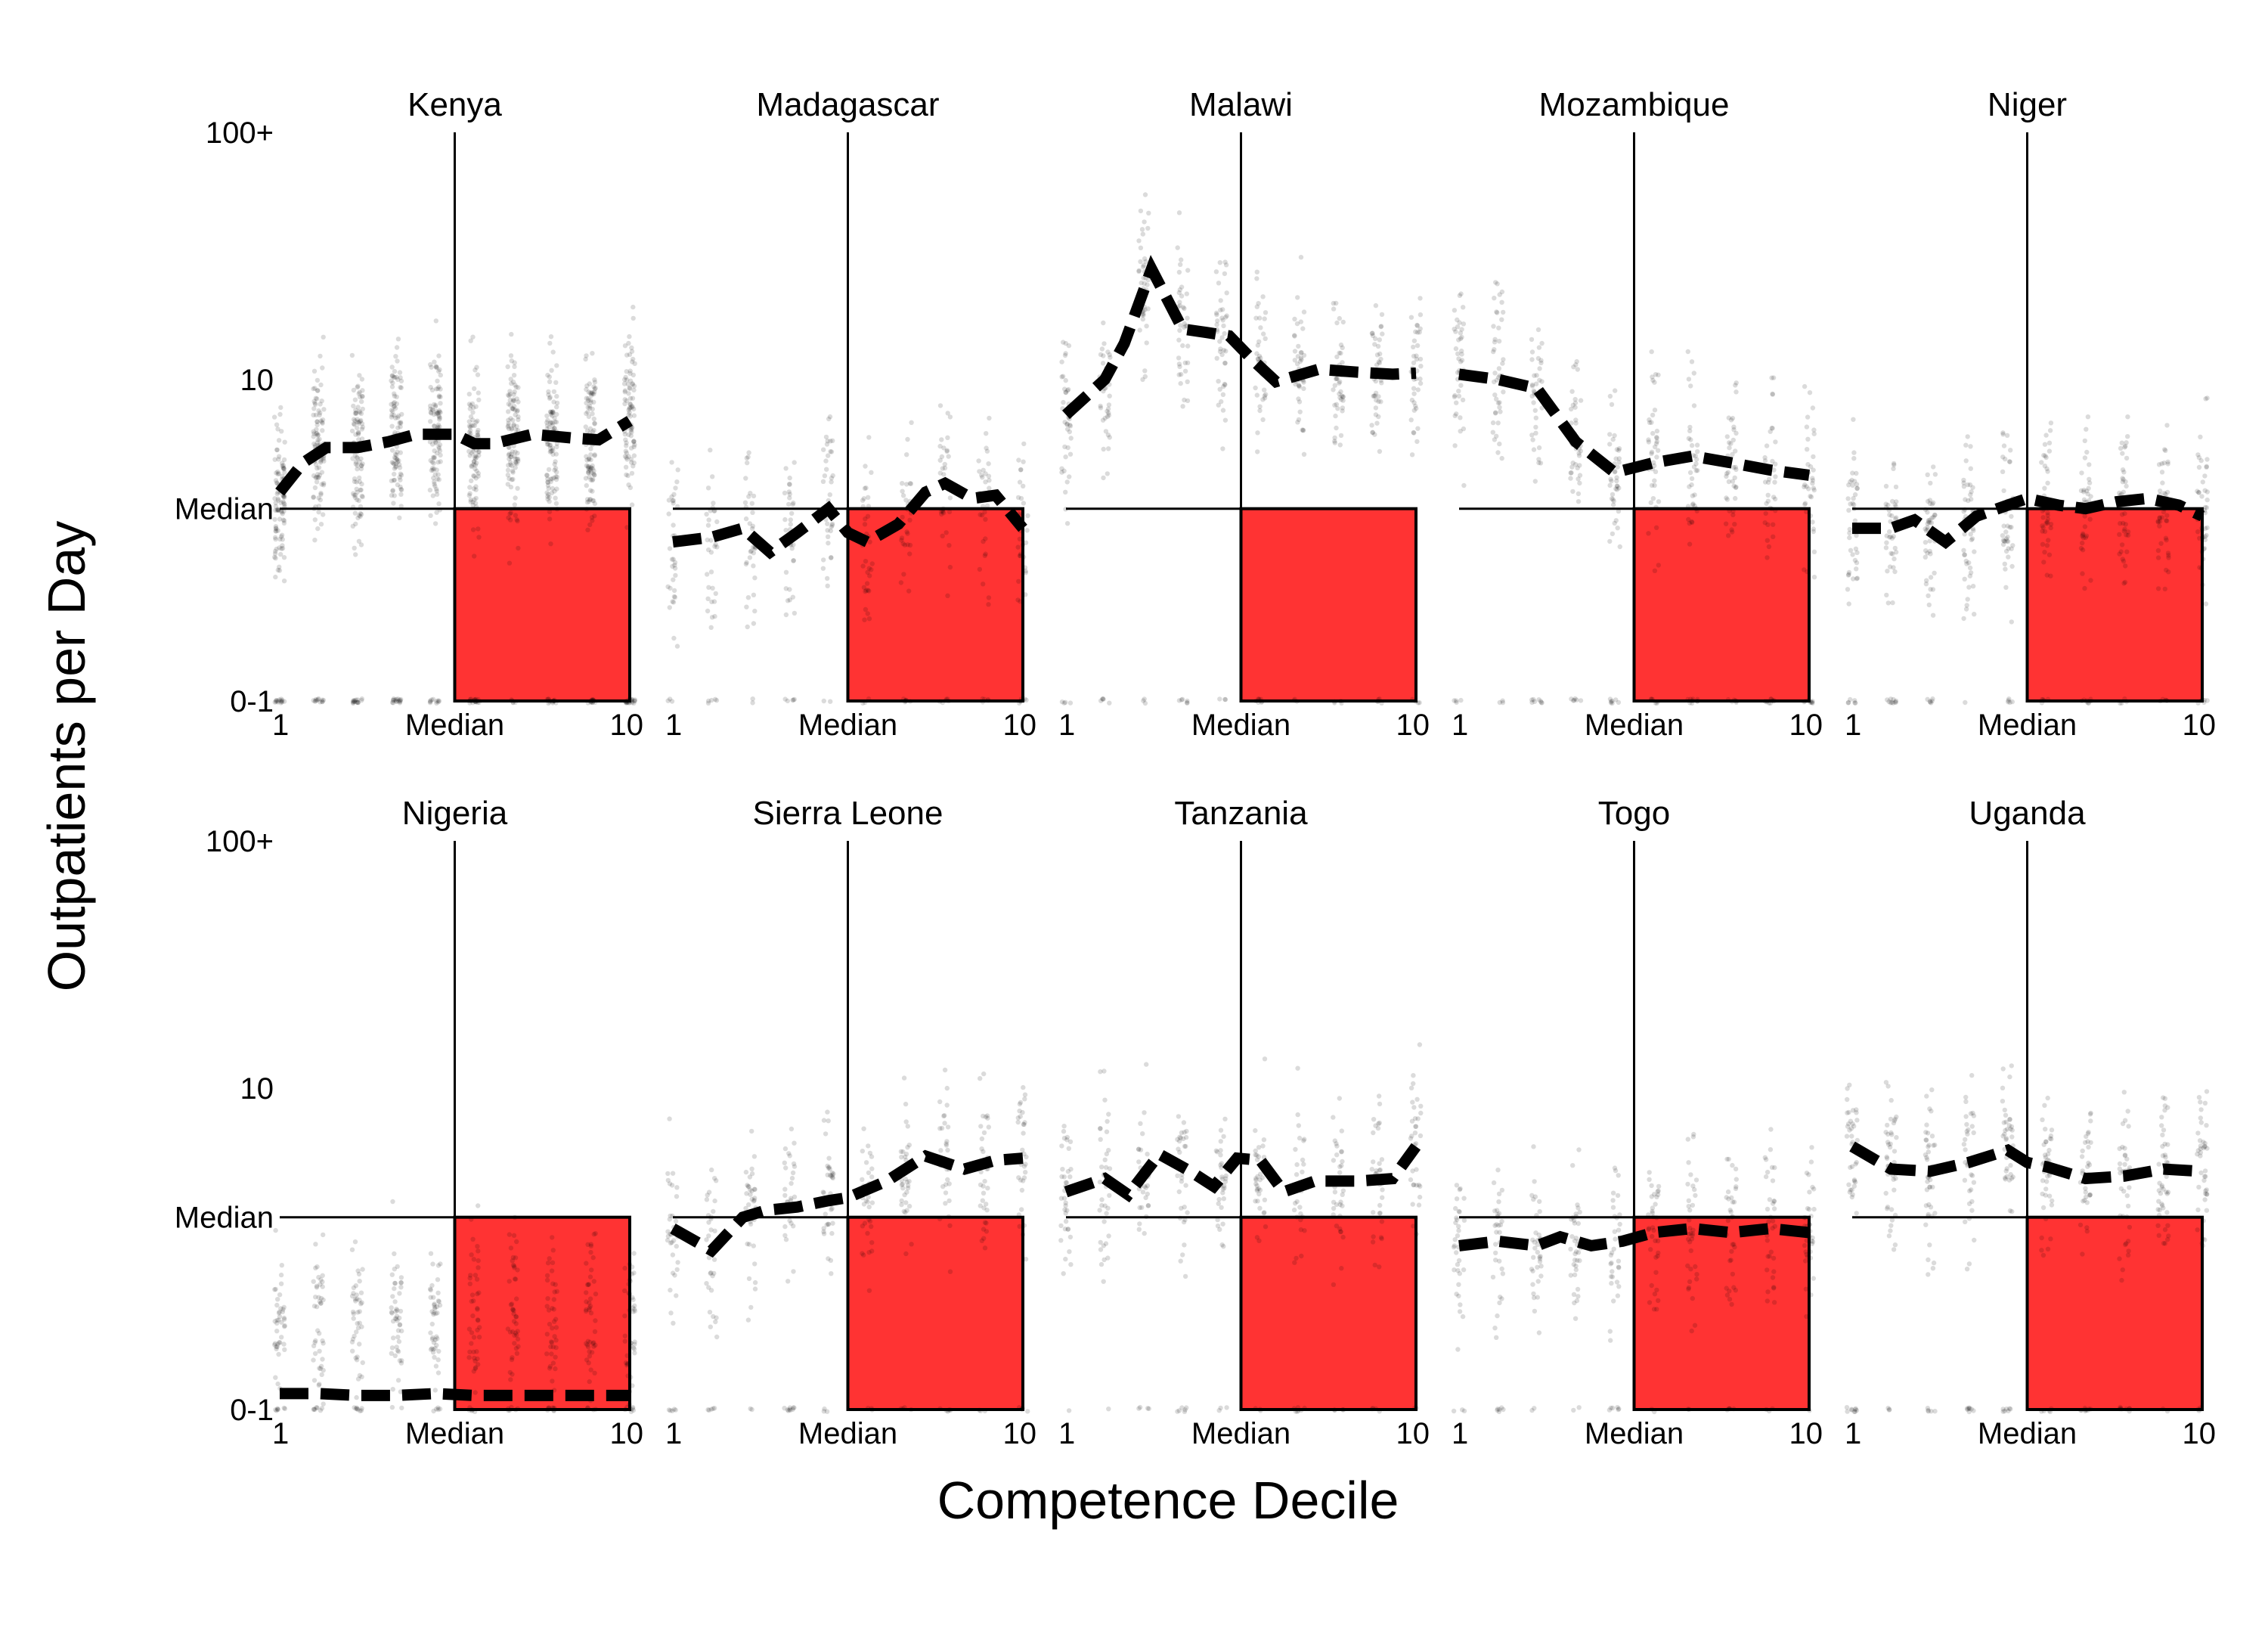 This screenshot has width=2268, height=1650. I want to click on panel-title: Sierra Leone, so click(848, 813).